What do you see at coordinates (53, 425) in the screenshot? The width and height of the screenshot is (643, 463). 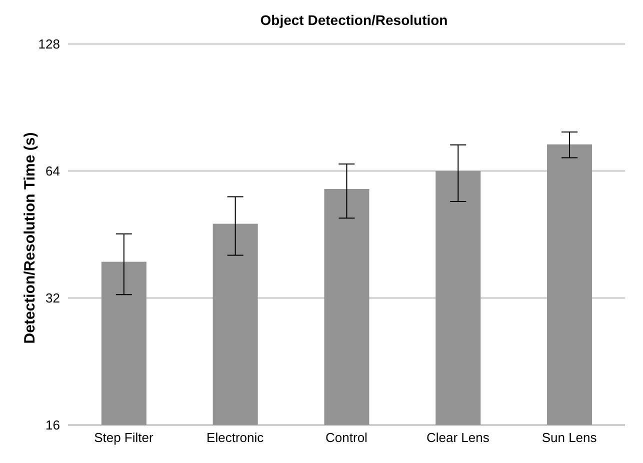 I see `y-tick-label: 16` at bounding box center [53, 425].